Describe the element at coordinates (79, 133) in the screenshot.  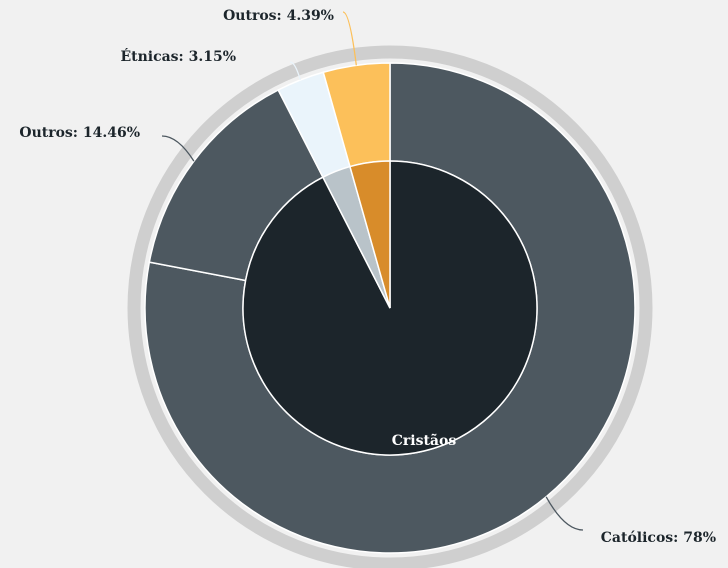
I see `slice-label: Outros: 14.46%` at that location.